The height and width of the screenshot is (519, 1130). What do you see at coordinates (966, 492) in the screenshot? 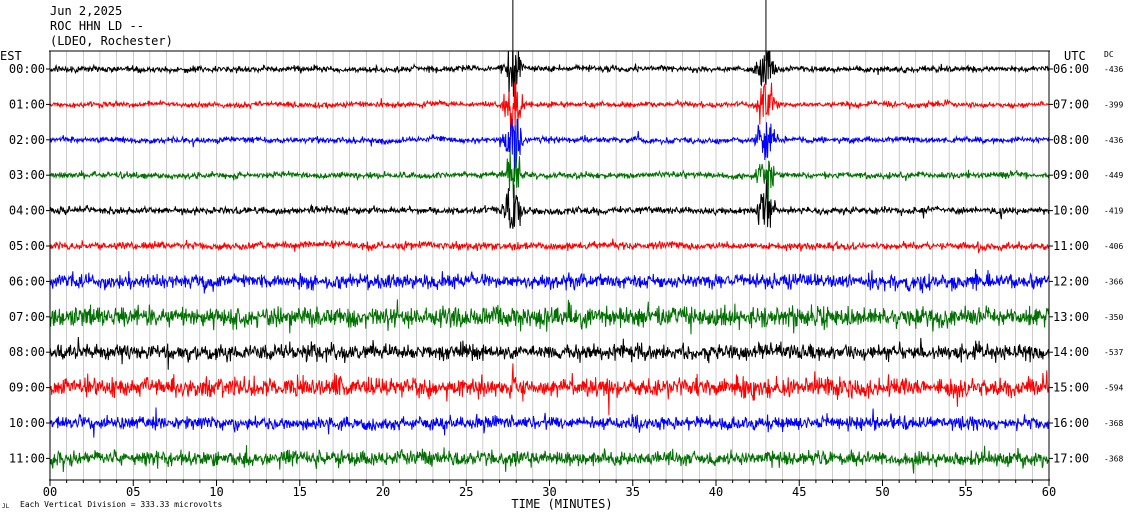
I see `x-tick-label: 55` at bounding box center [966, 492].